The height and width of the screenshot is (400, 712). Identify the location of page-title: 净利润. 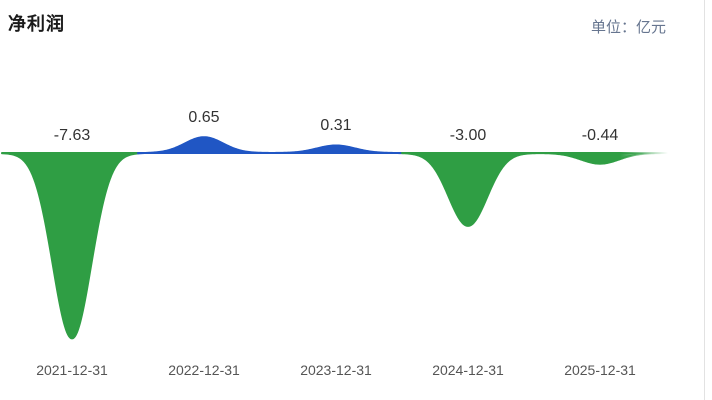
(36, 24).